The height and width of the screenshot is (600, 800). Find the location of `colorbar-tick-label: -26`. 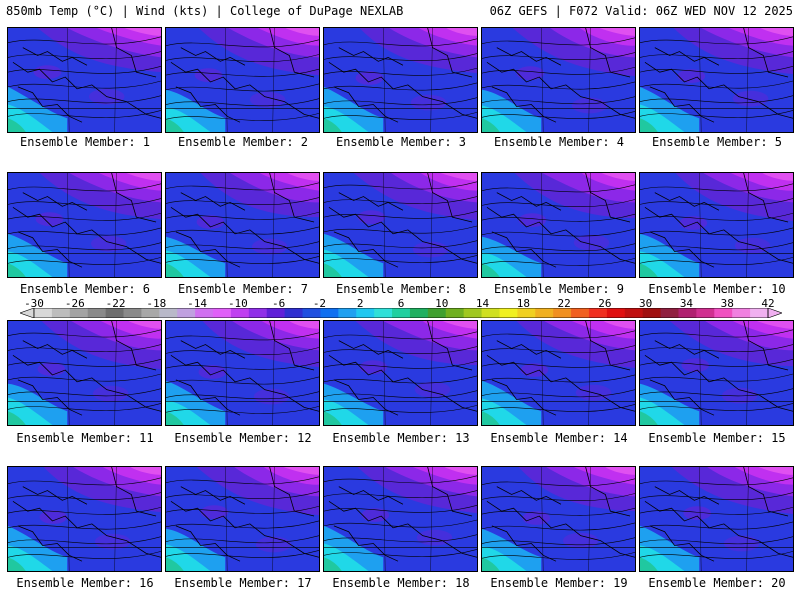

colorbar-tick-label: -26 is located at coordinates (74, 303).